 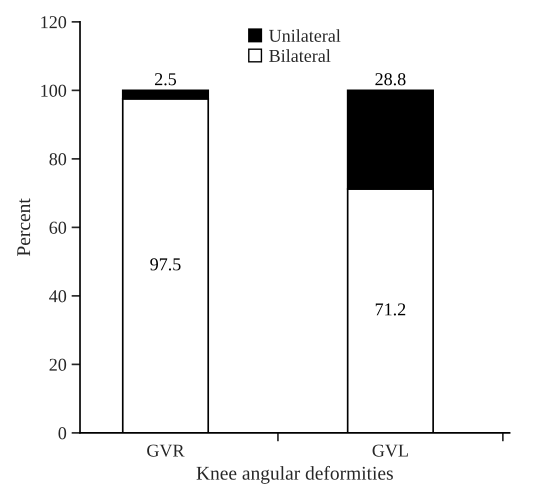 What do you see at coordinates (57, 296) in the screenshot?
I see `y-tick-label: 40` at bounding box center [57, 296].